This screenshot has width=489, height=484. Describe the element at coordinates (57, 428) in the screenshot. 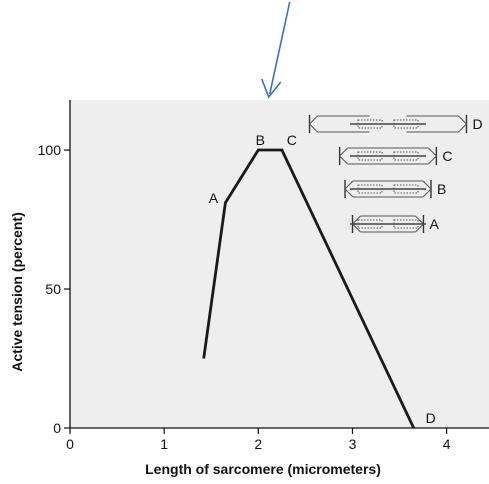

I see `y-tick-label: 0` at that location.